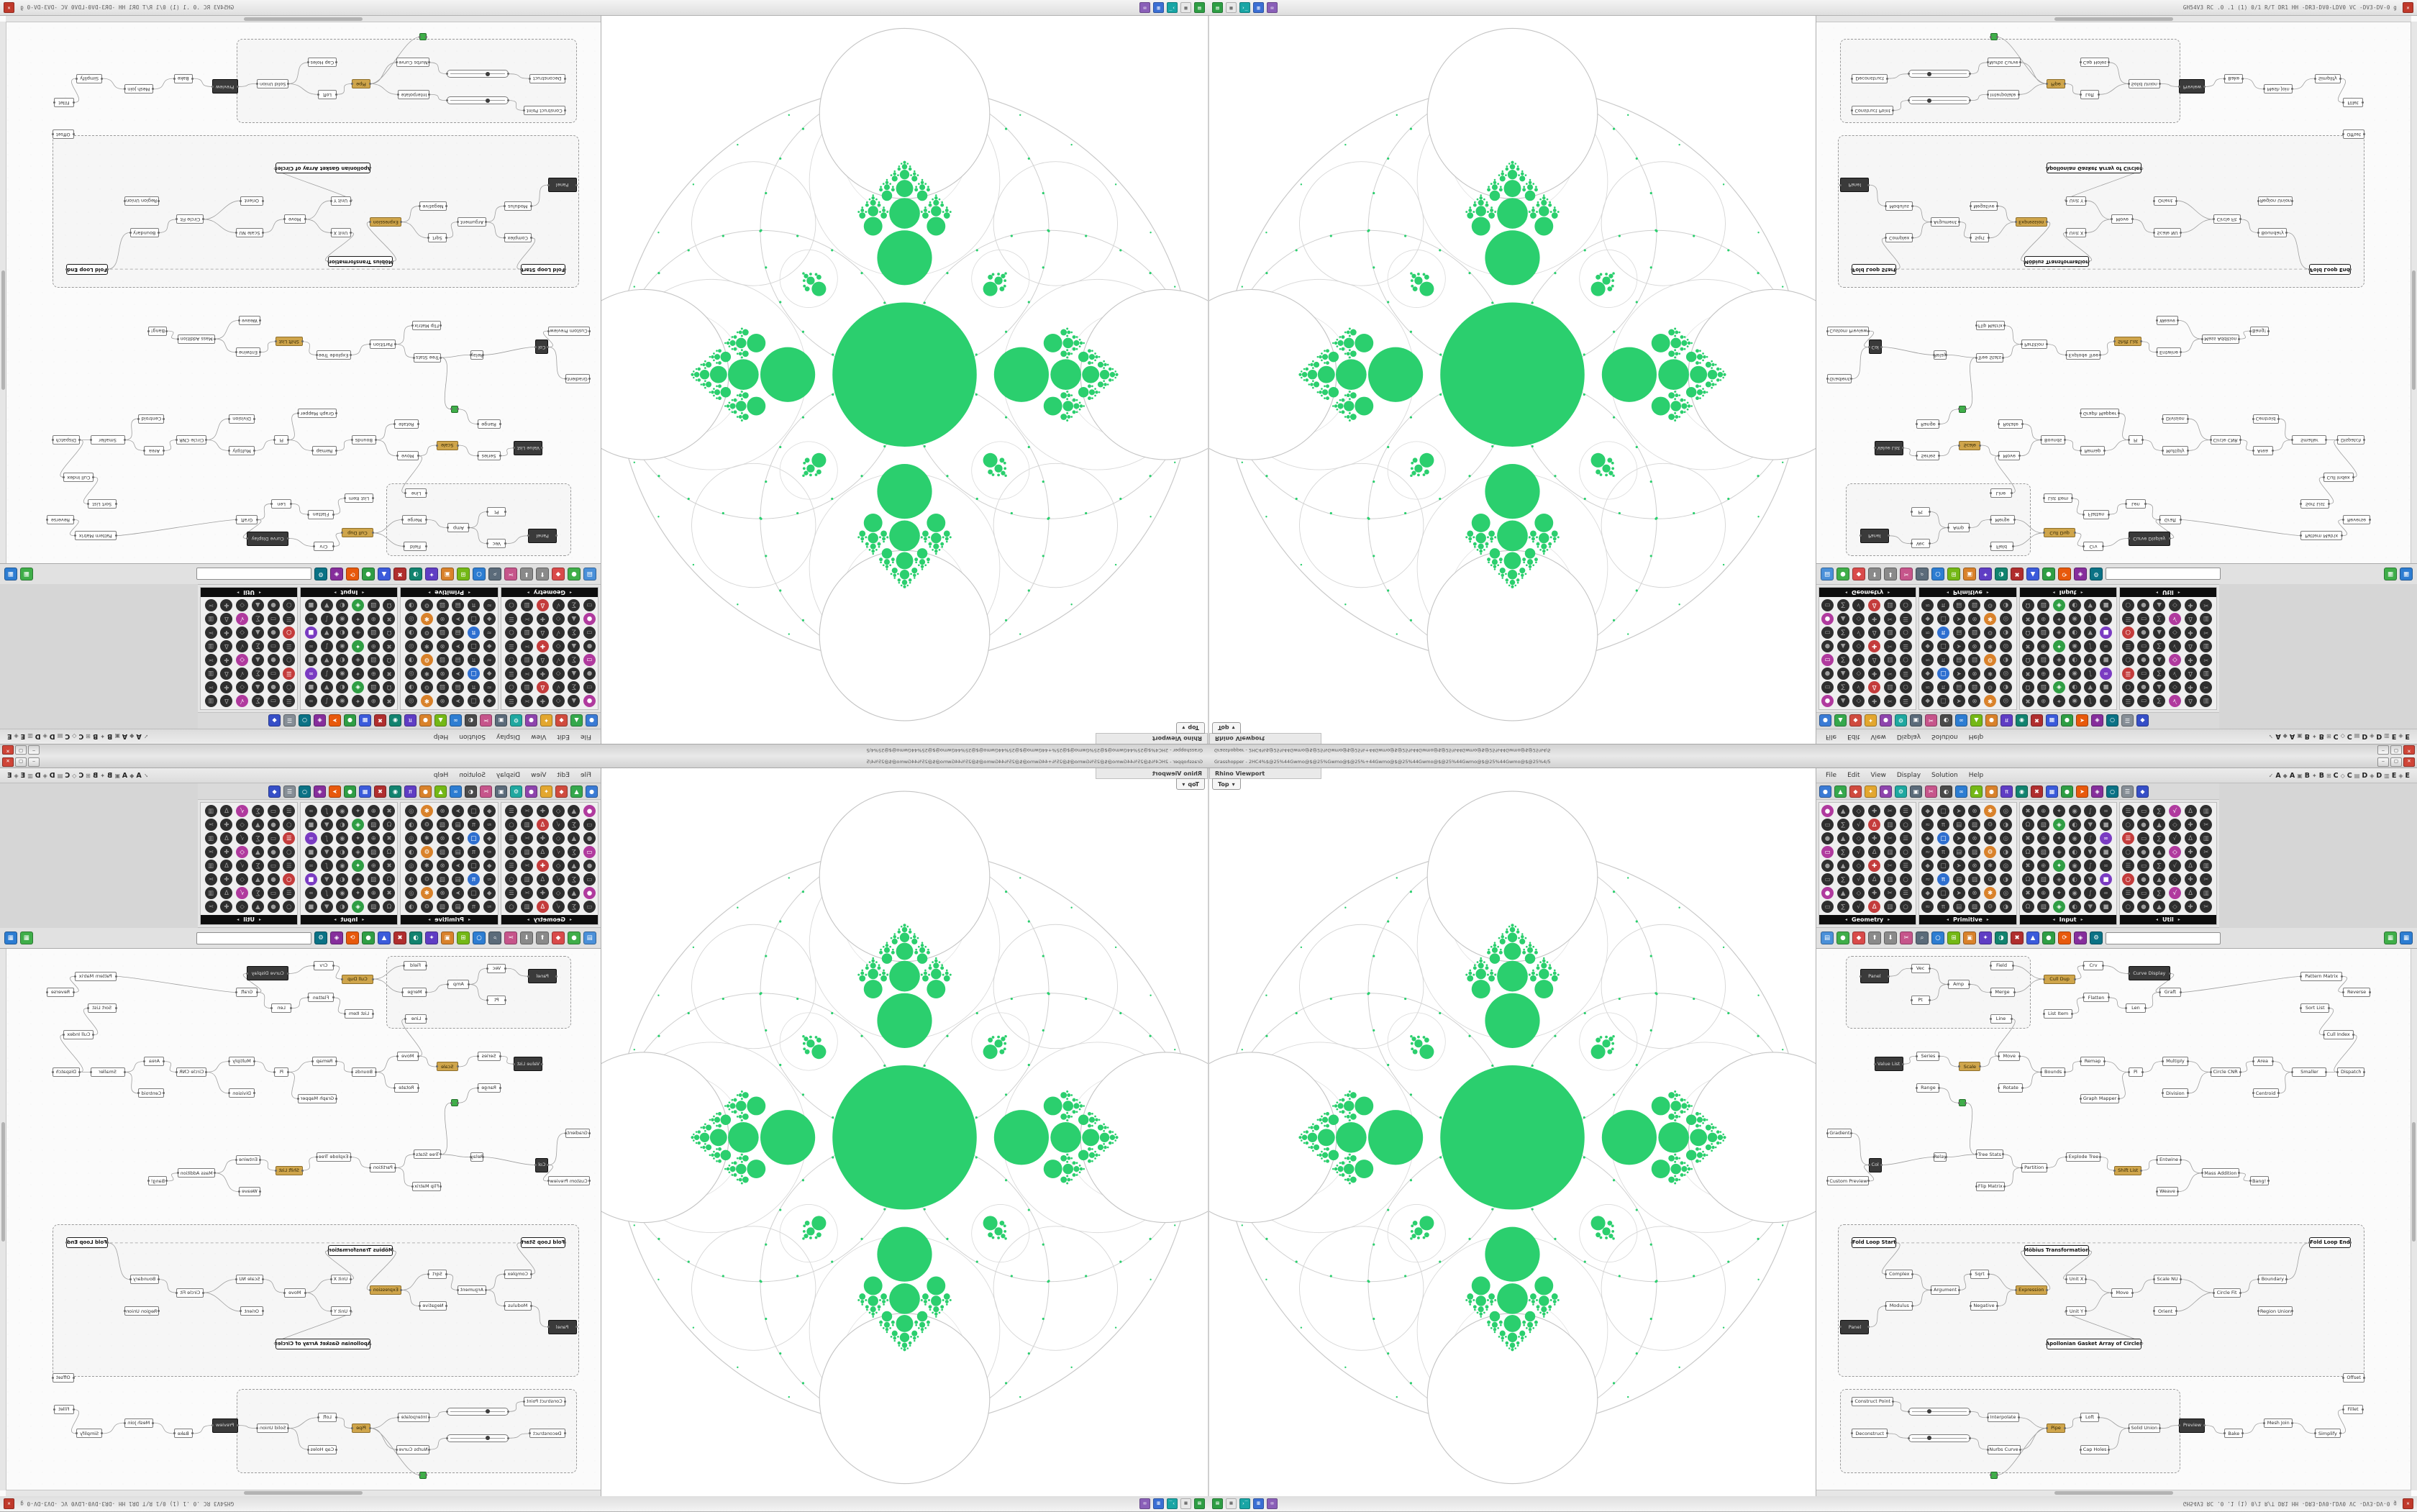  Describe the element at coordinates (542, 1243) in the screenshot. I see `gh-node-fold-loop-start: Fold Loop Start` at that location.